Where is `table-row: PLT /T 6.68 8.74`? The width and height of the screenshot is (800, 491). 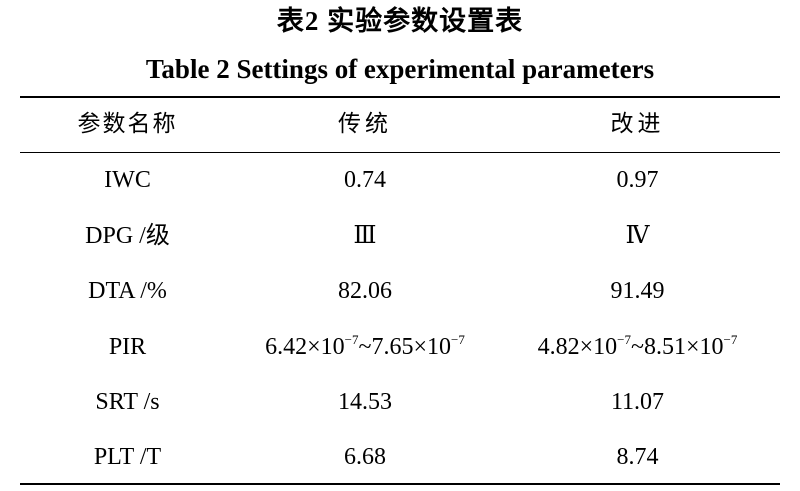 table-row: PLT /T 6.68 8.74 is located at coordinates (400, 457).